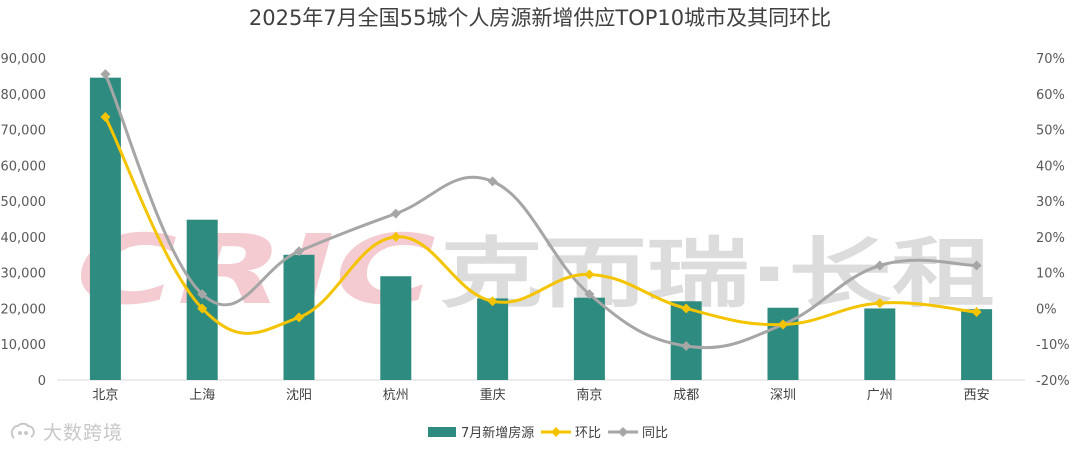  I want to click on marker-环比-沈阳, so click(299, 317).